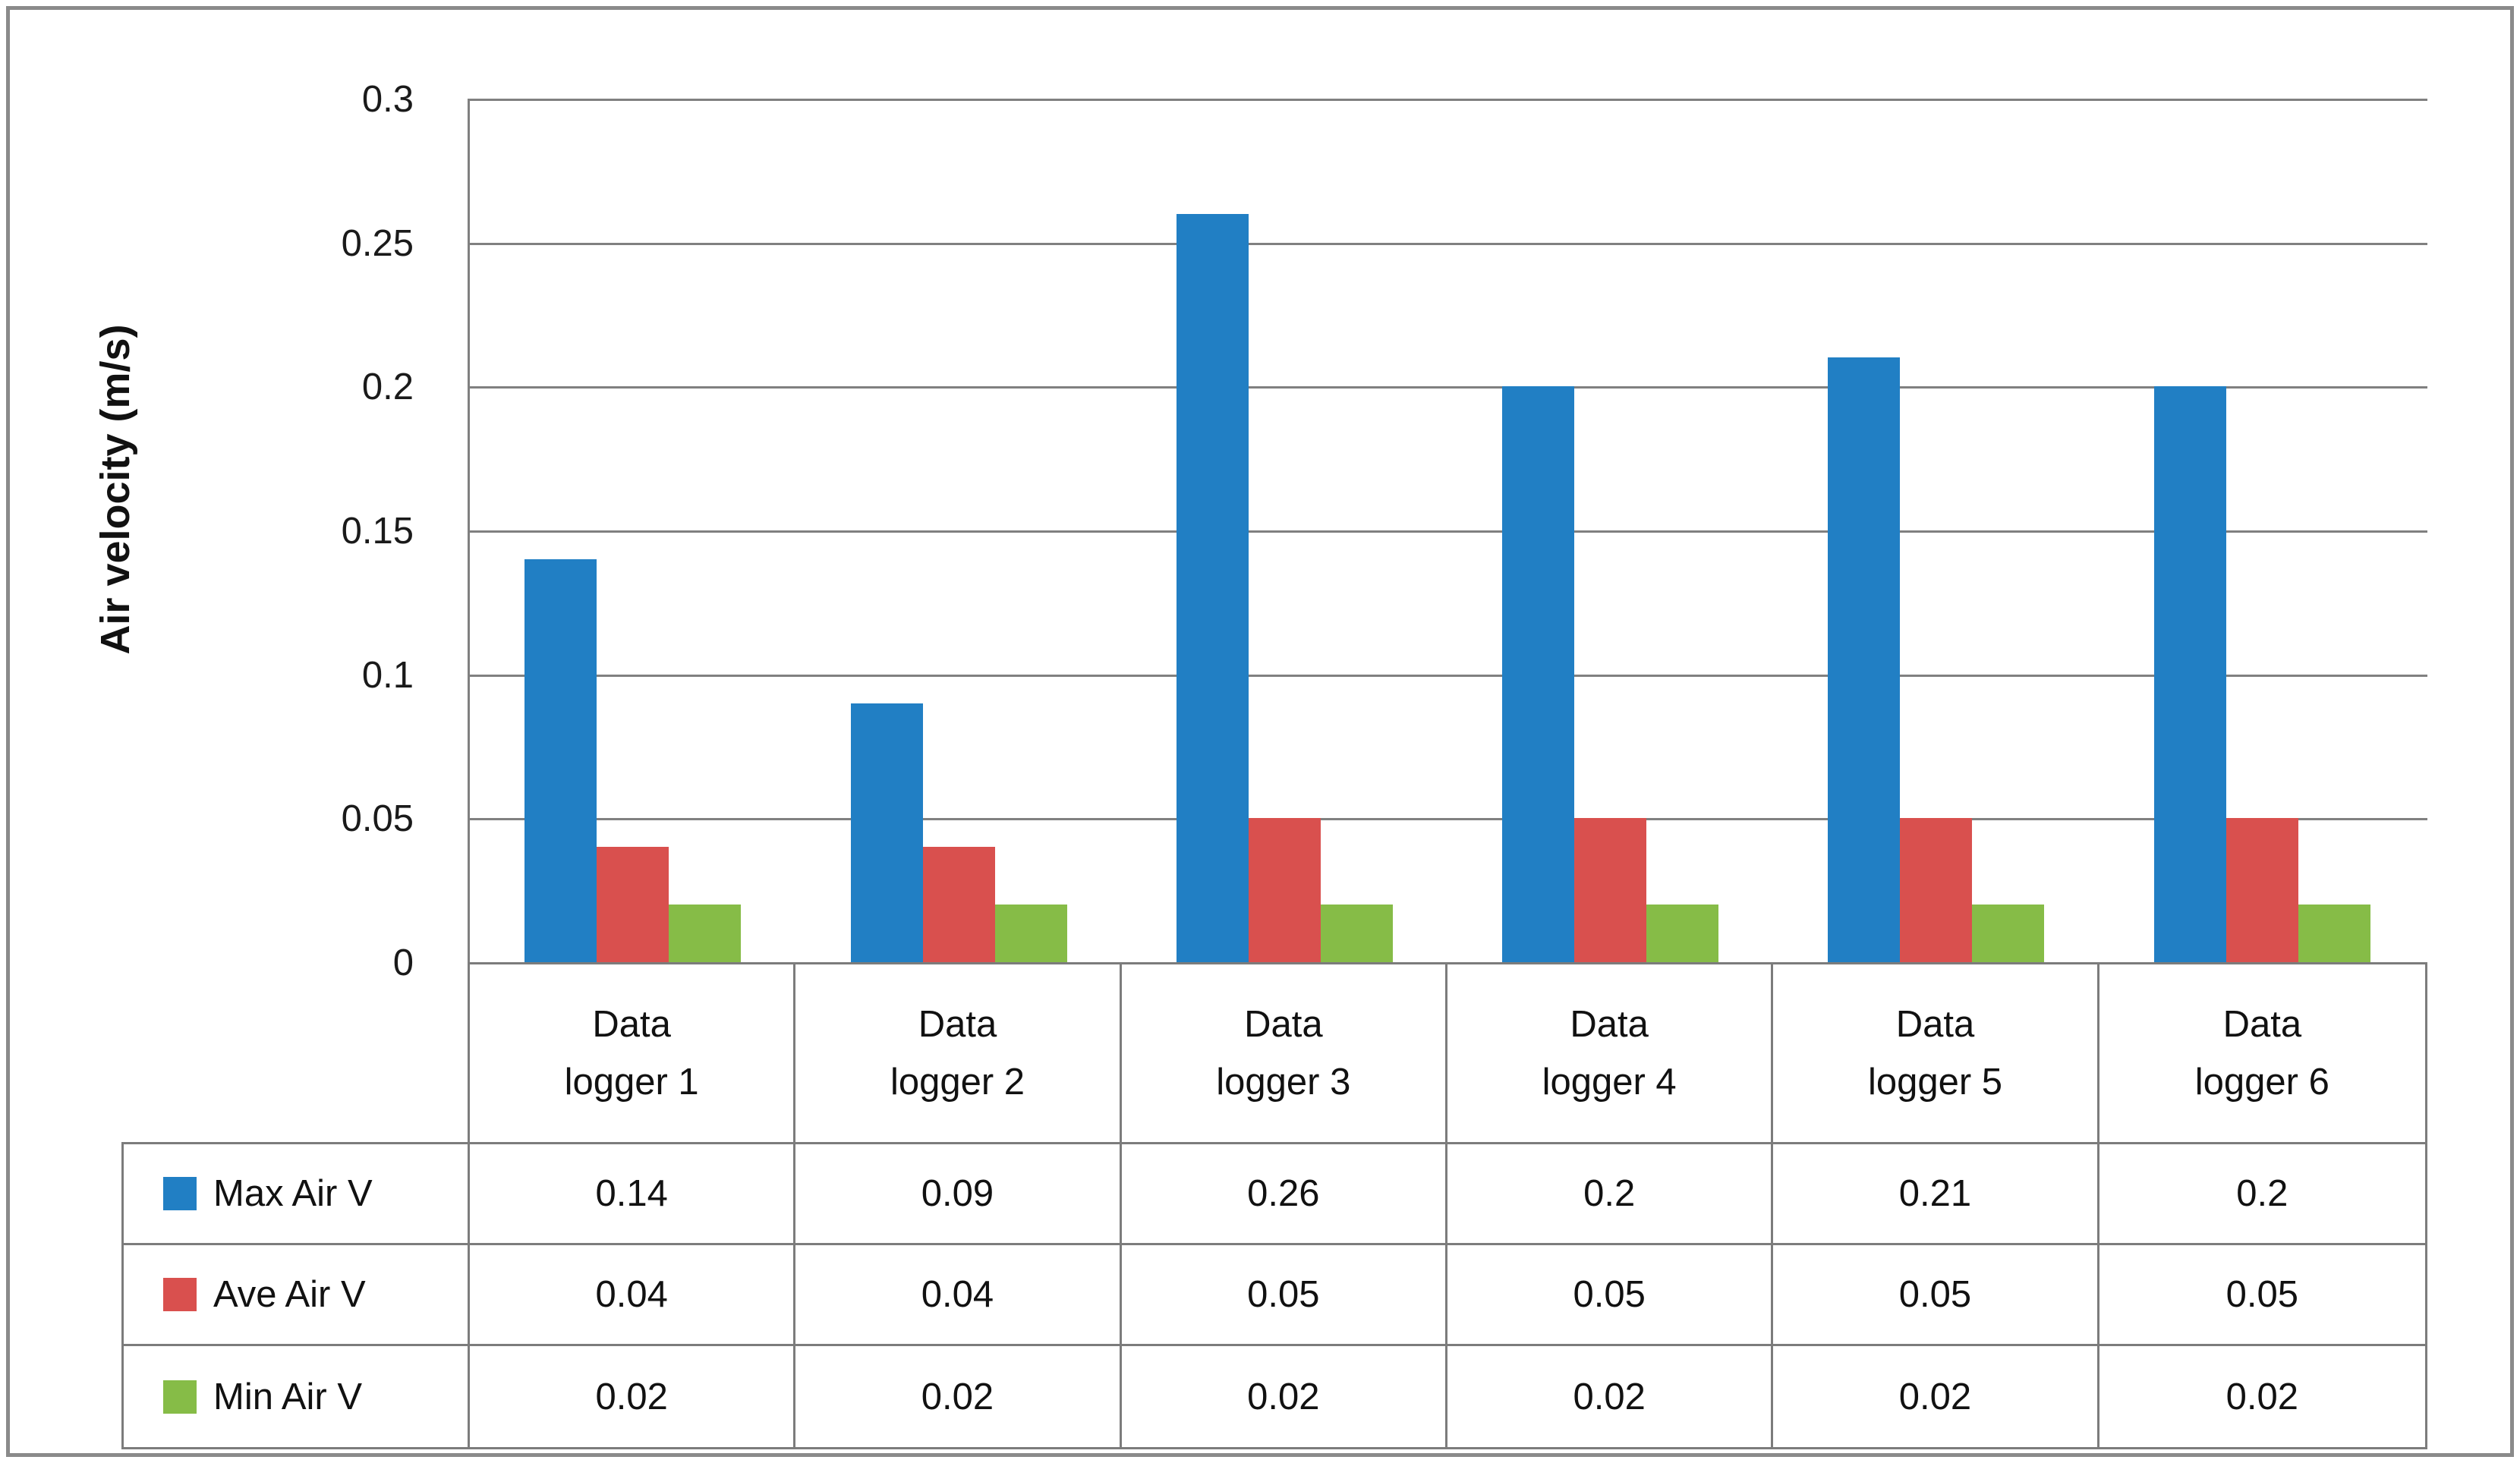 Image resolution: width=2520 pixels, height=1463 pixels. What do you see at coordinates (289, 1294) in the screenshot?
I see `legend-label: Ave Air V` at bounding box center [289, 1294].